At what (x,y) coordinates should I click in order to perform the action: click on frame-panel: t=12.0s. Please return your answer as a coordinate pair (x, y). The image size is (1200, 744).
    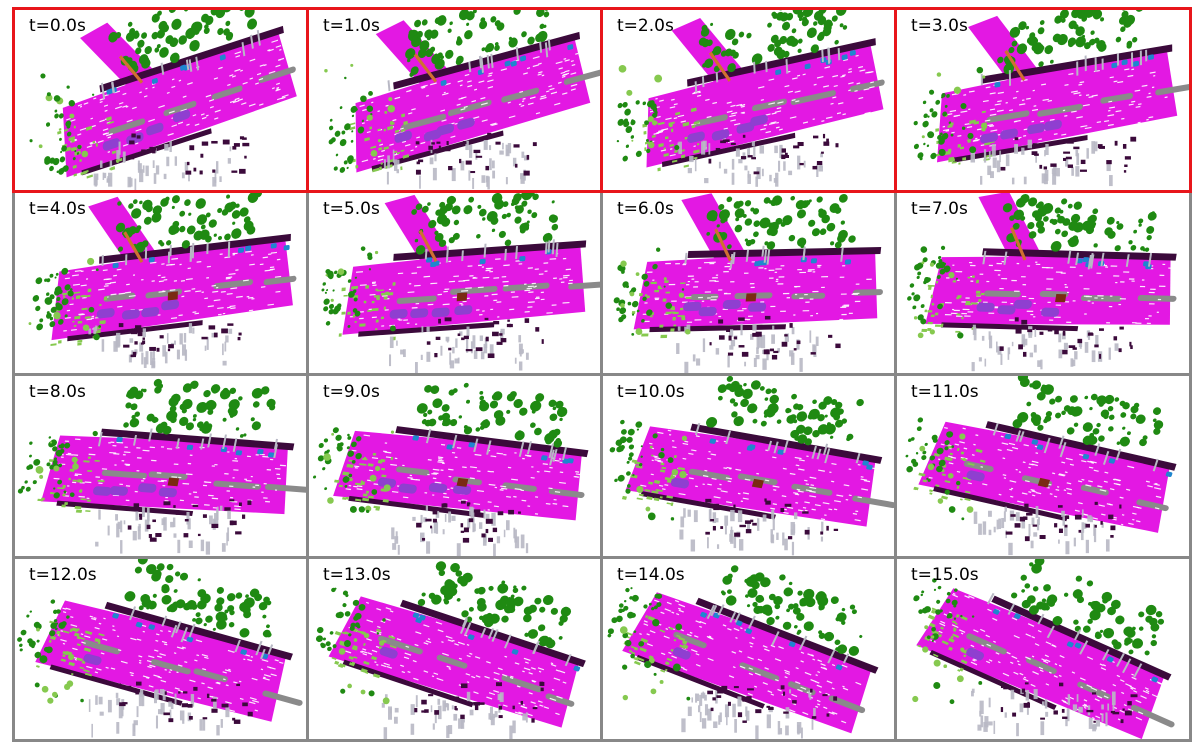
    Looking at the image, I should click on (160, 649).